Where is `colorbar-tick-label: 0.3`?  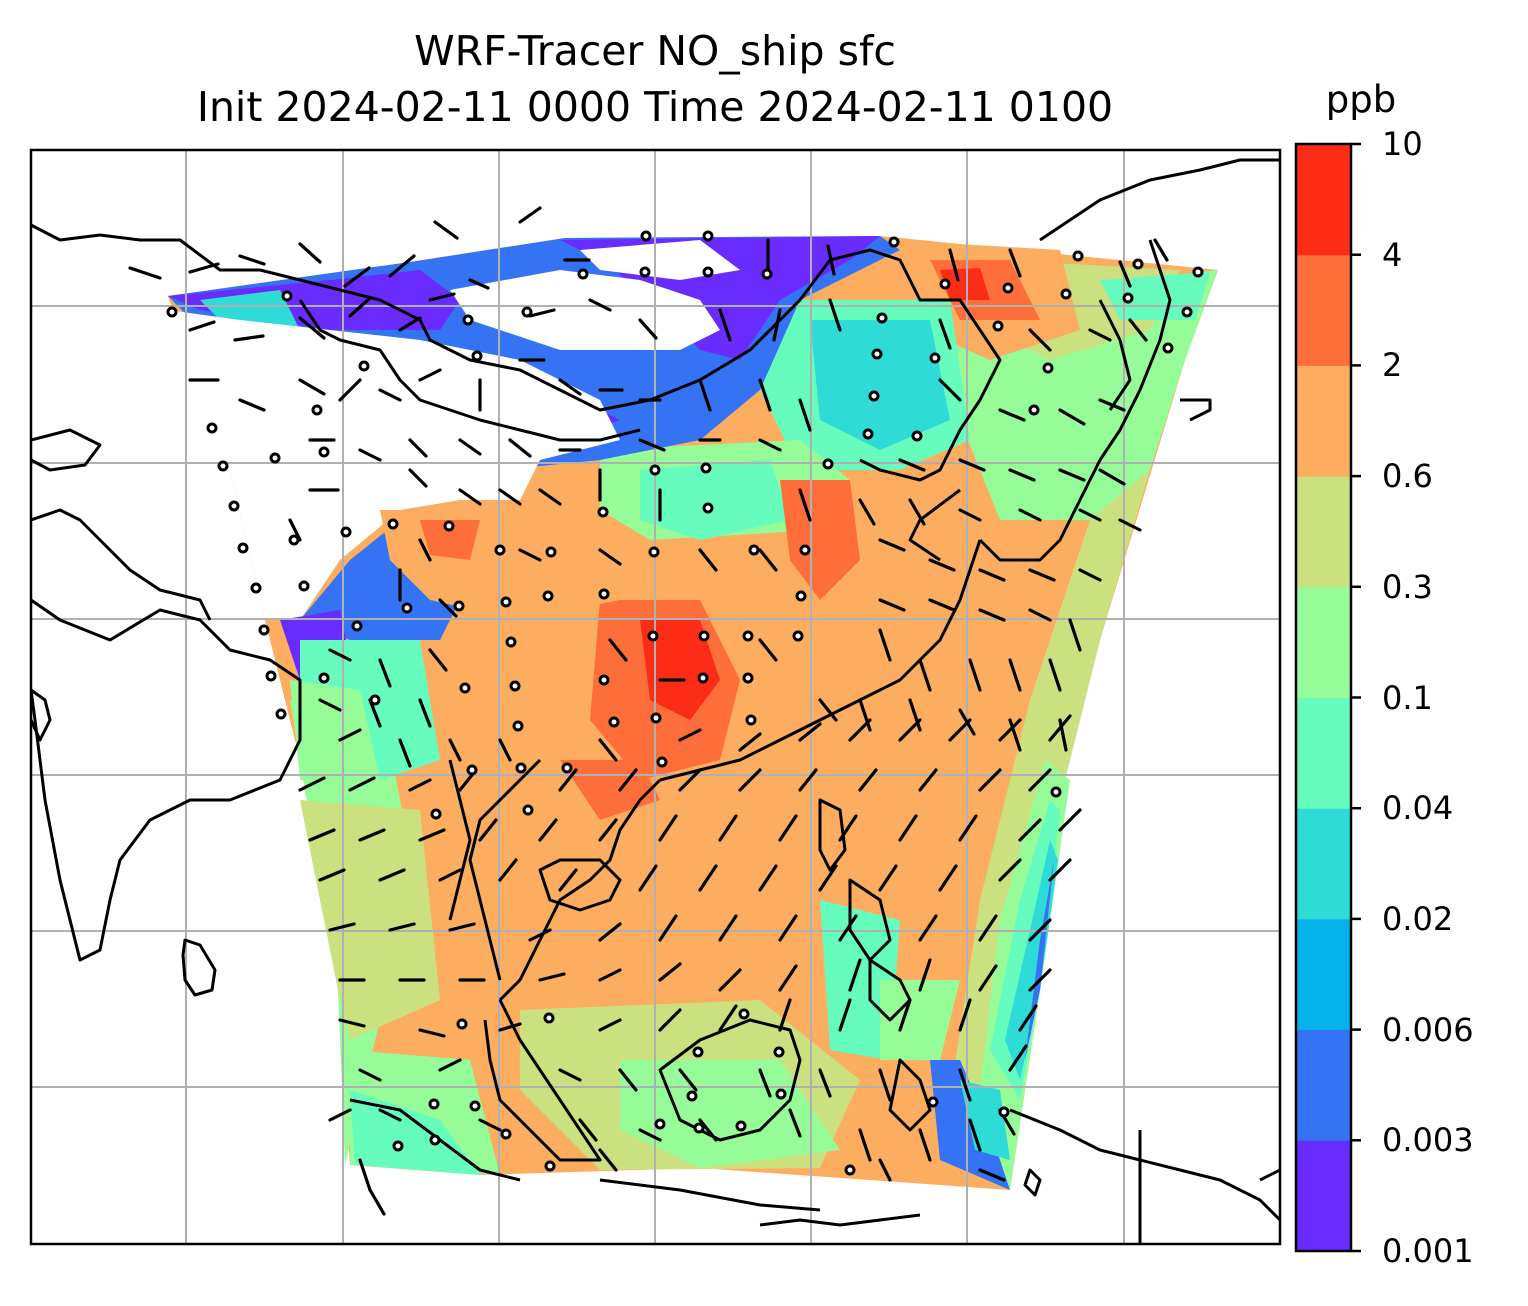 colorbar-tick-label: 0.3 is located at coordinates (1407, 586).